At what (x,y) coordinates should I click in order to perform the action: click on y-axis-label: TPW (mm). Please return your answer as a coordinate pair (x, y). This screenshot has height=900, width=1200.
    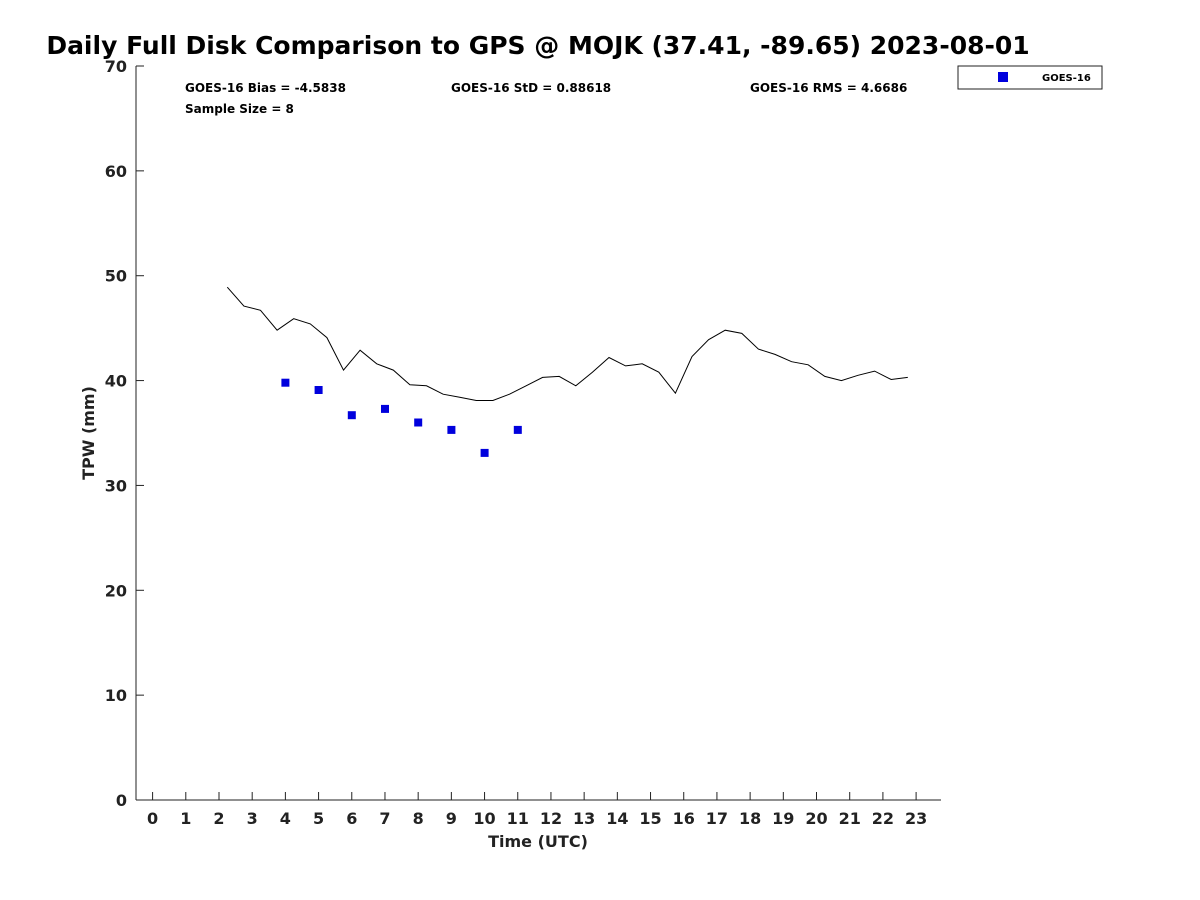
    Looking at the image, I should click on (88, 433).